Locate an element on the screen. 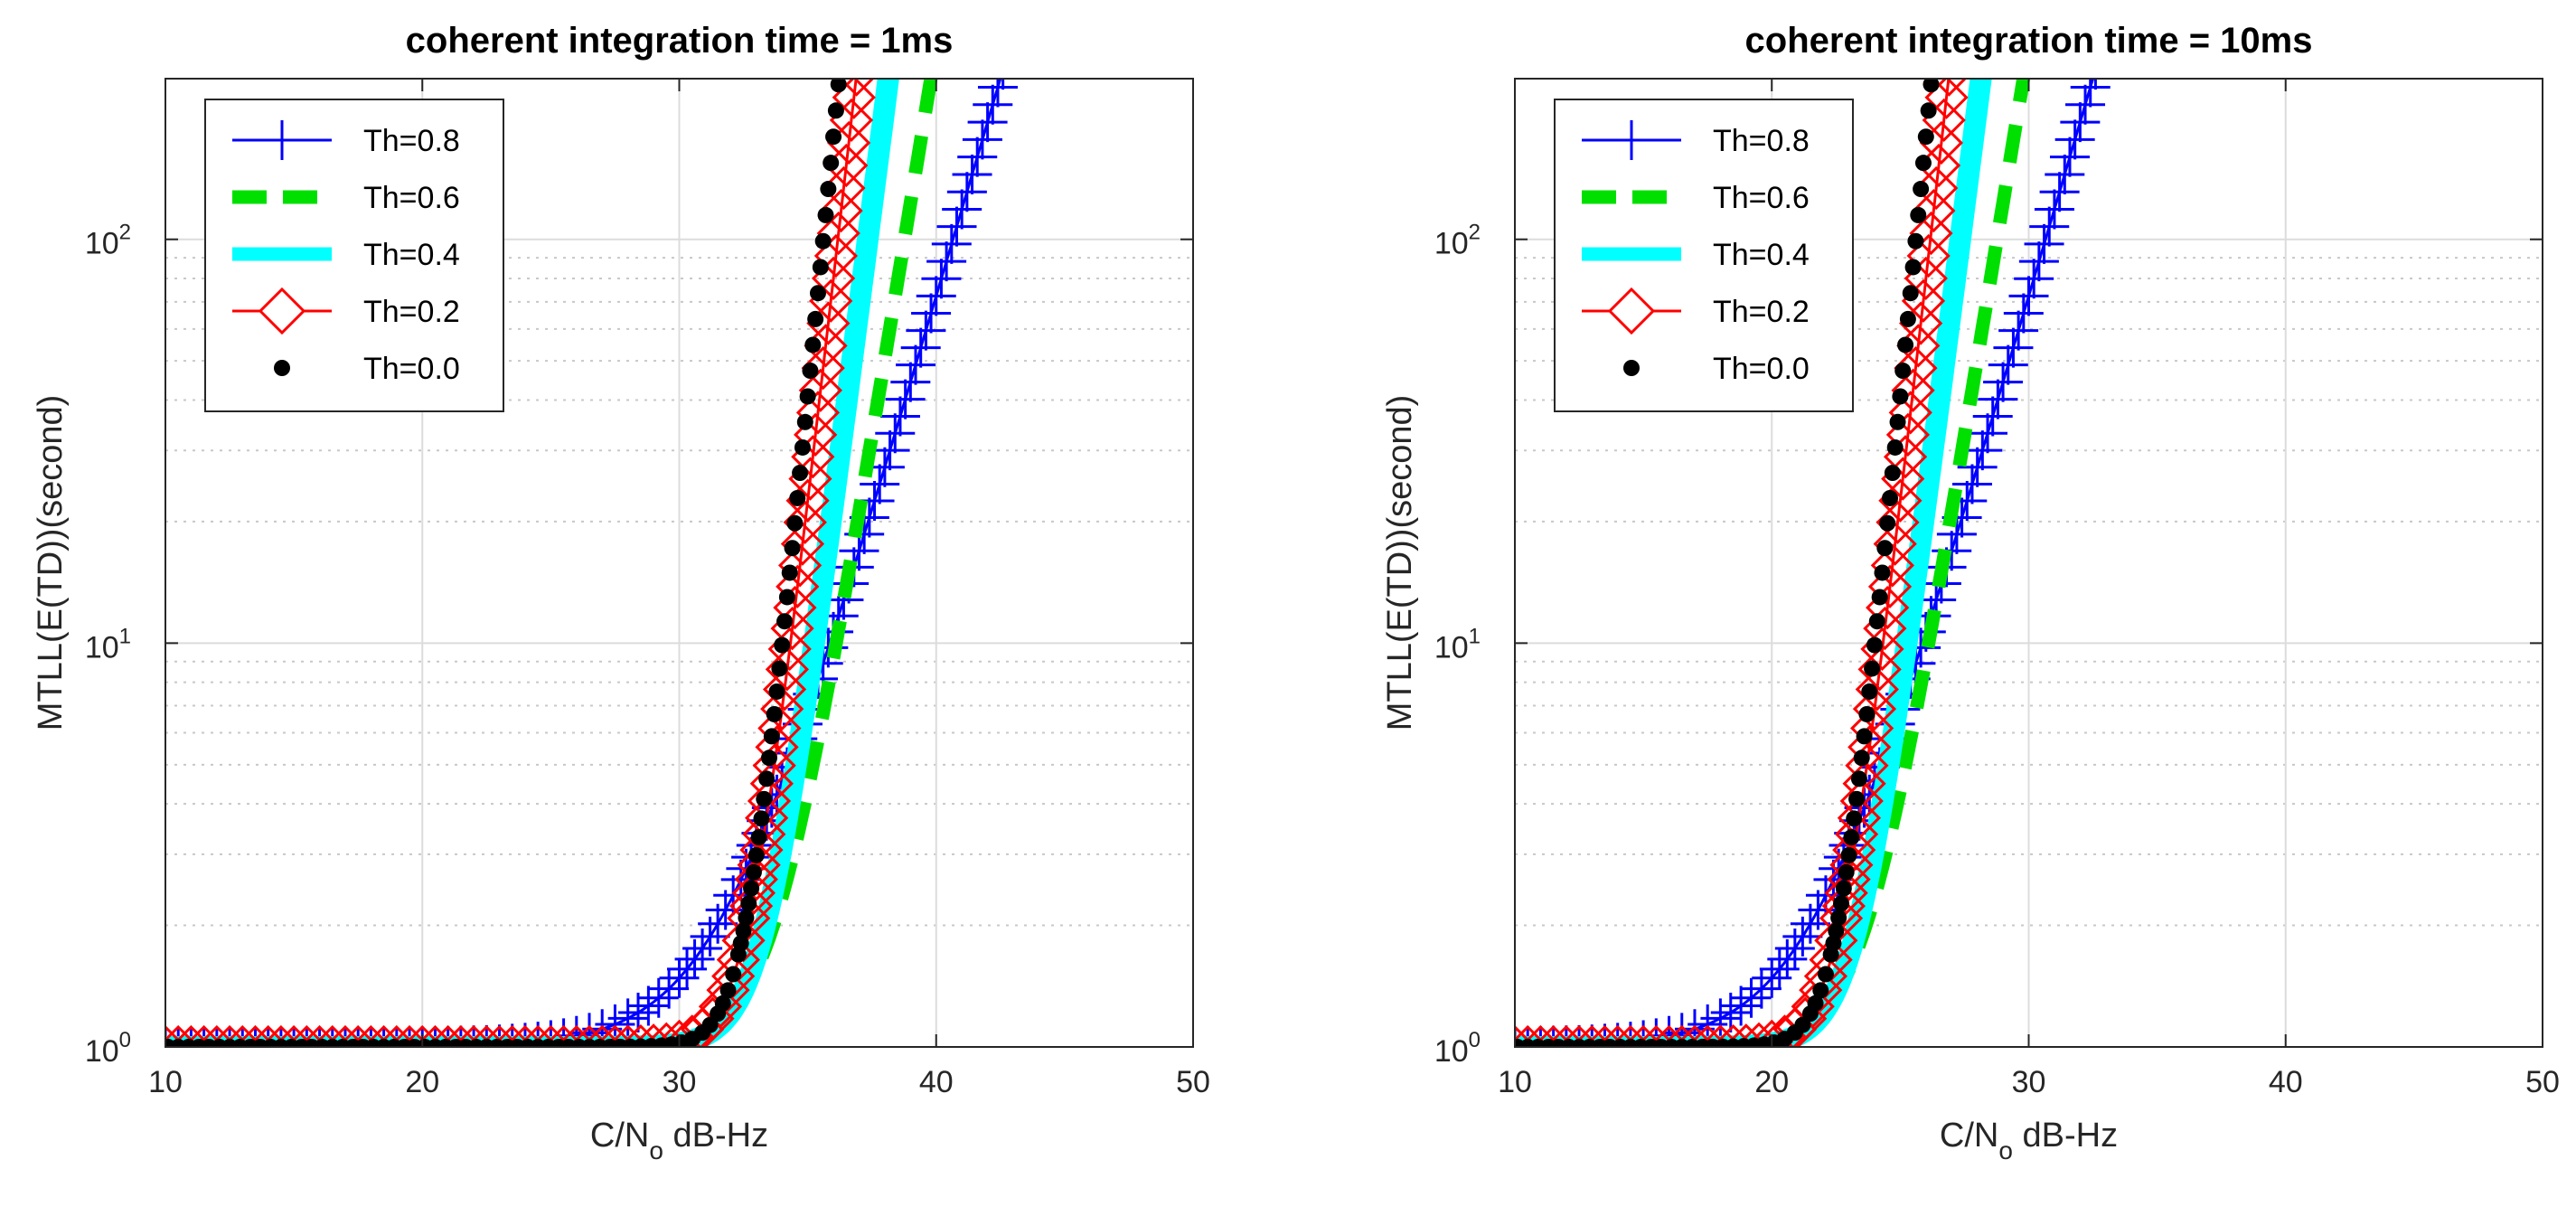 Image resolution: width=2576 pixels, height=1216 pixels. x-tick-label: 30 is located at coordinates (2029, 1082).